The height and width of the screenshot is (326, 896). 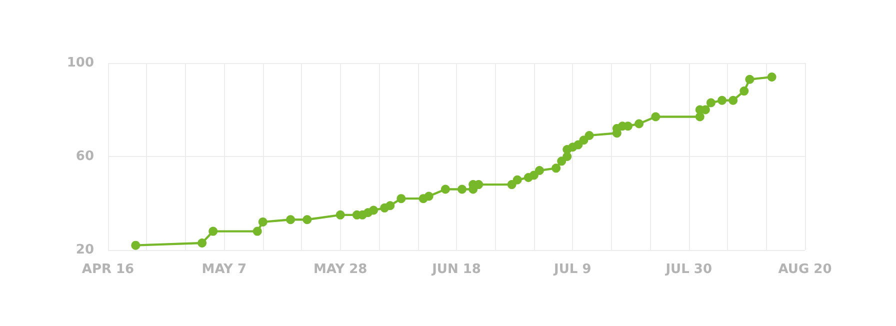 I want to click on x-tick-label: APR 16, so click(x=108, y=269).